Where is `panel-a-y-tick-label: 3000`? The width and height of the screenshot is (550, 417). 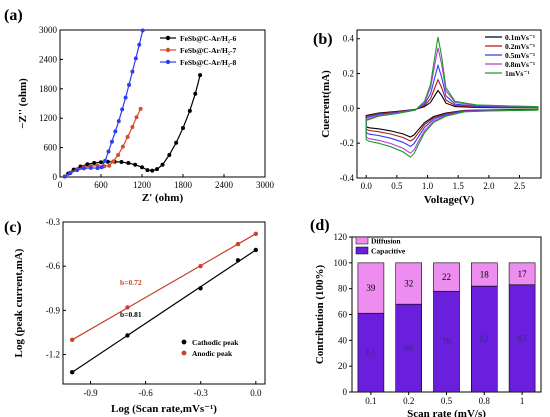
panel-a-y-tick-label: 3000 is located at coordinates (48, 30).